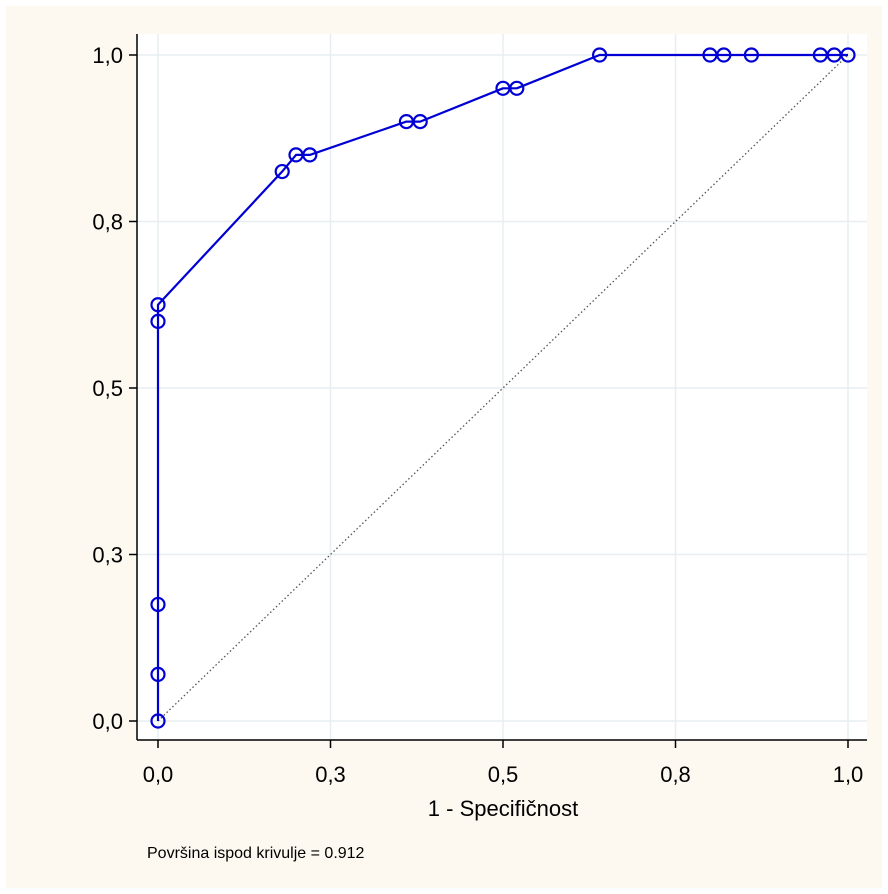  Describe the element at coordinates (256, 853) in the screenshot. I see `auc-annotation: Površina ispod krivulje = 0.912` at that location.